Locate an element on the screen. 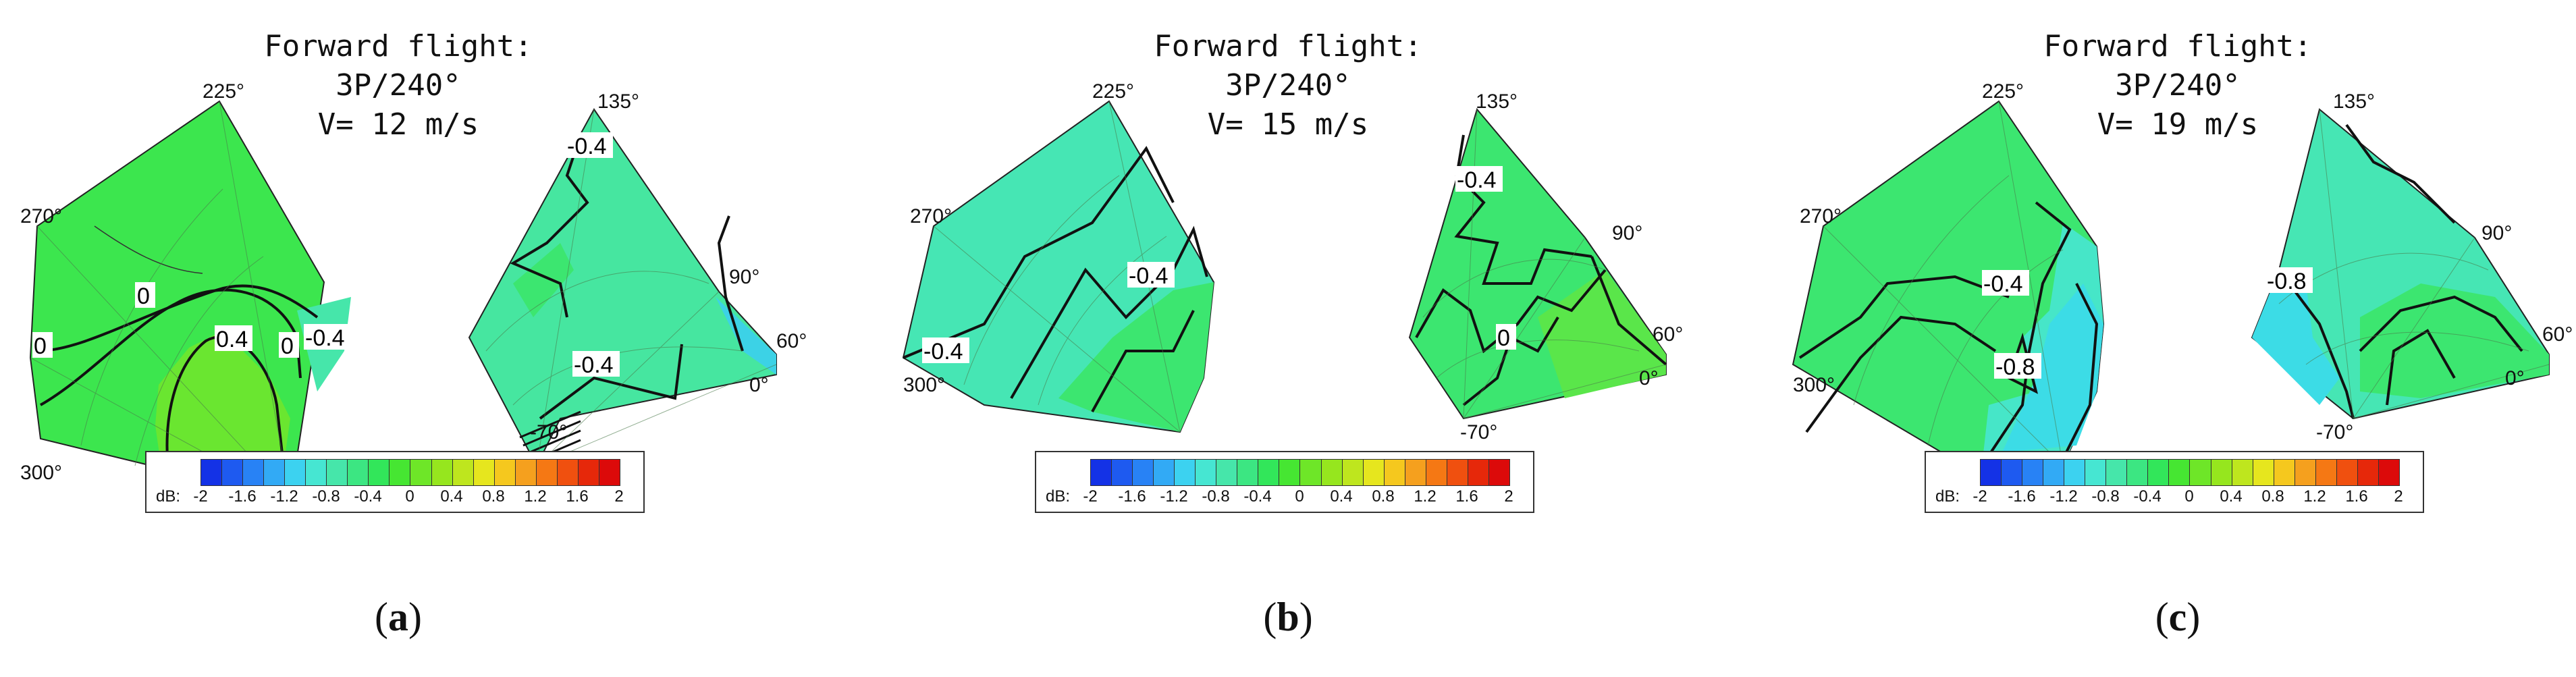  colorbar-tick-label: 1.6 is located at coordinates (2356, 496).